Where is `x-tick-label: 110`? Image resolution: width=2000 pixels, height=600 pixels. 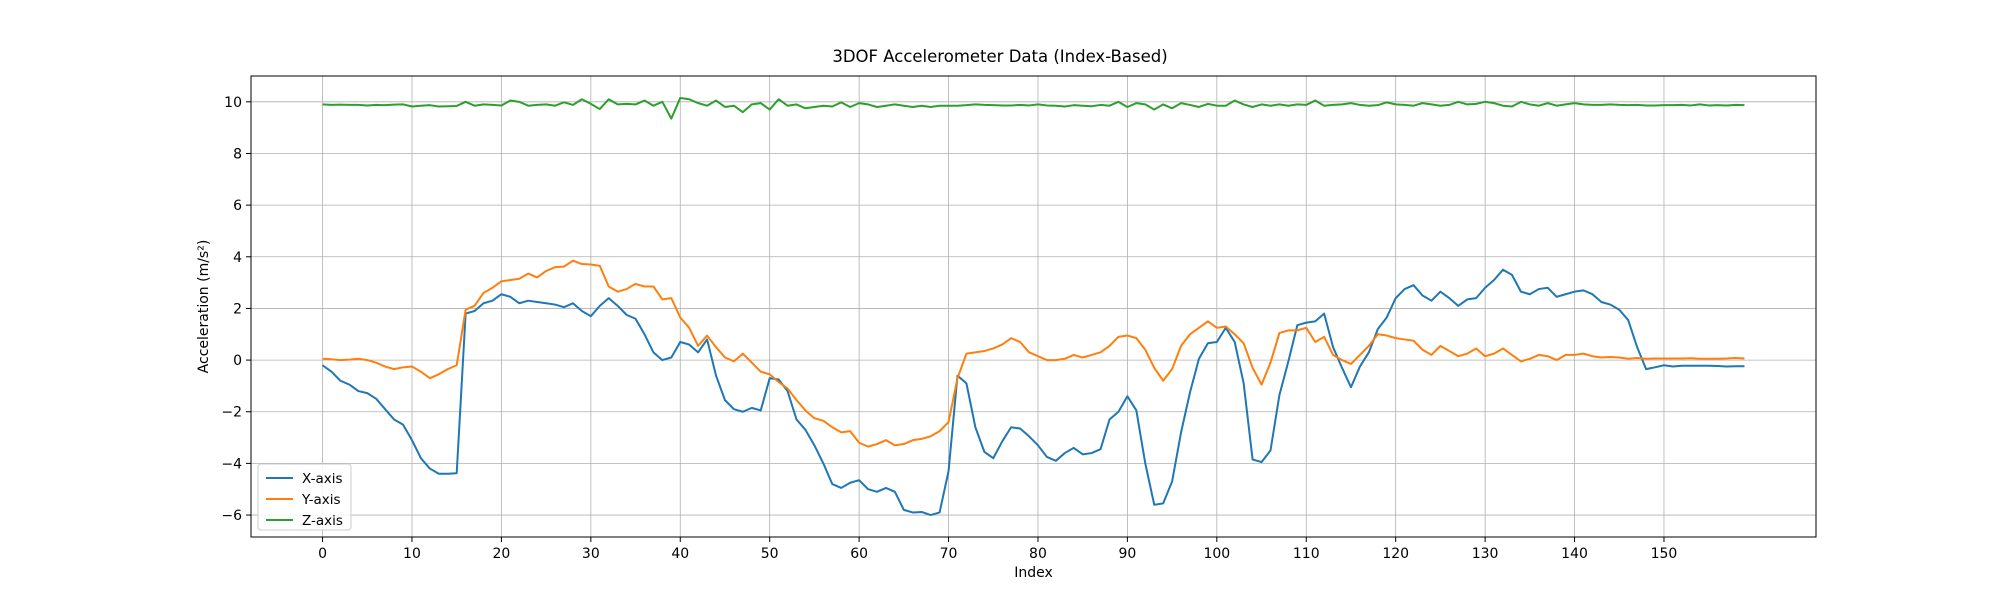
x-tick-label: 110 is located at coordinates (1306, 554).